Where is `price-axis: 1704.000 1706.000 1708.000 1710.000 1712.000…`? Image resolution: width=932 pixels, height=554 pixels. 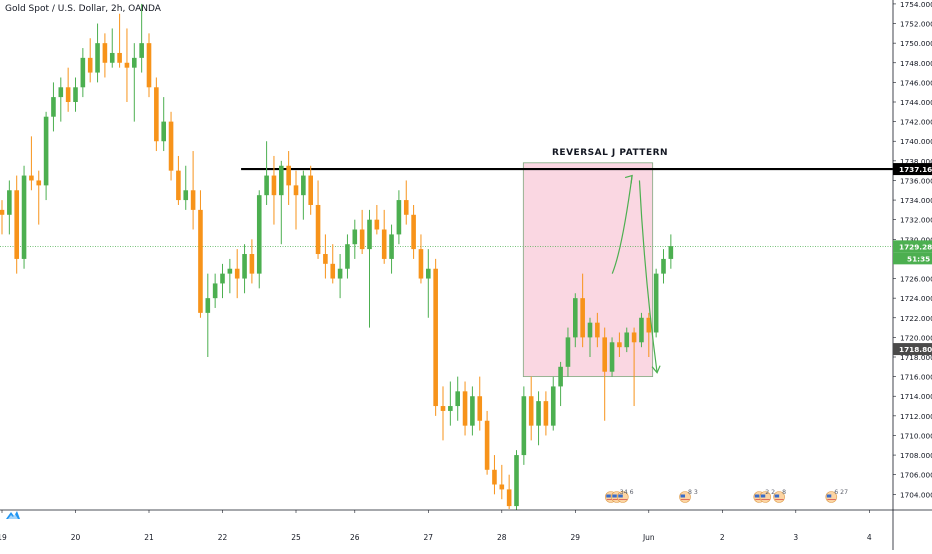 price-axis: 1704.000 1706.000 1708.000 1710.000 1712.000… is located at coordinates (912, 275).